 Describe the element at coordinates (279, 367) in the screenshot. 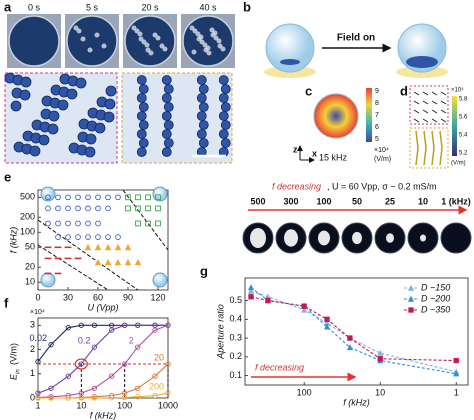

I see `annotation: f decreasing` at that location.